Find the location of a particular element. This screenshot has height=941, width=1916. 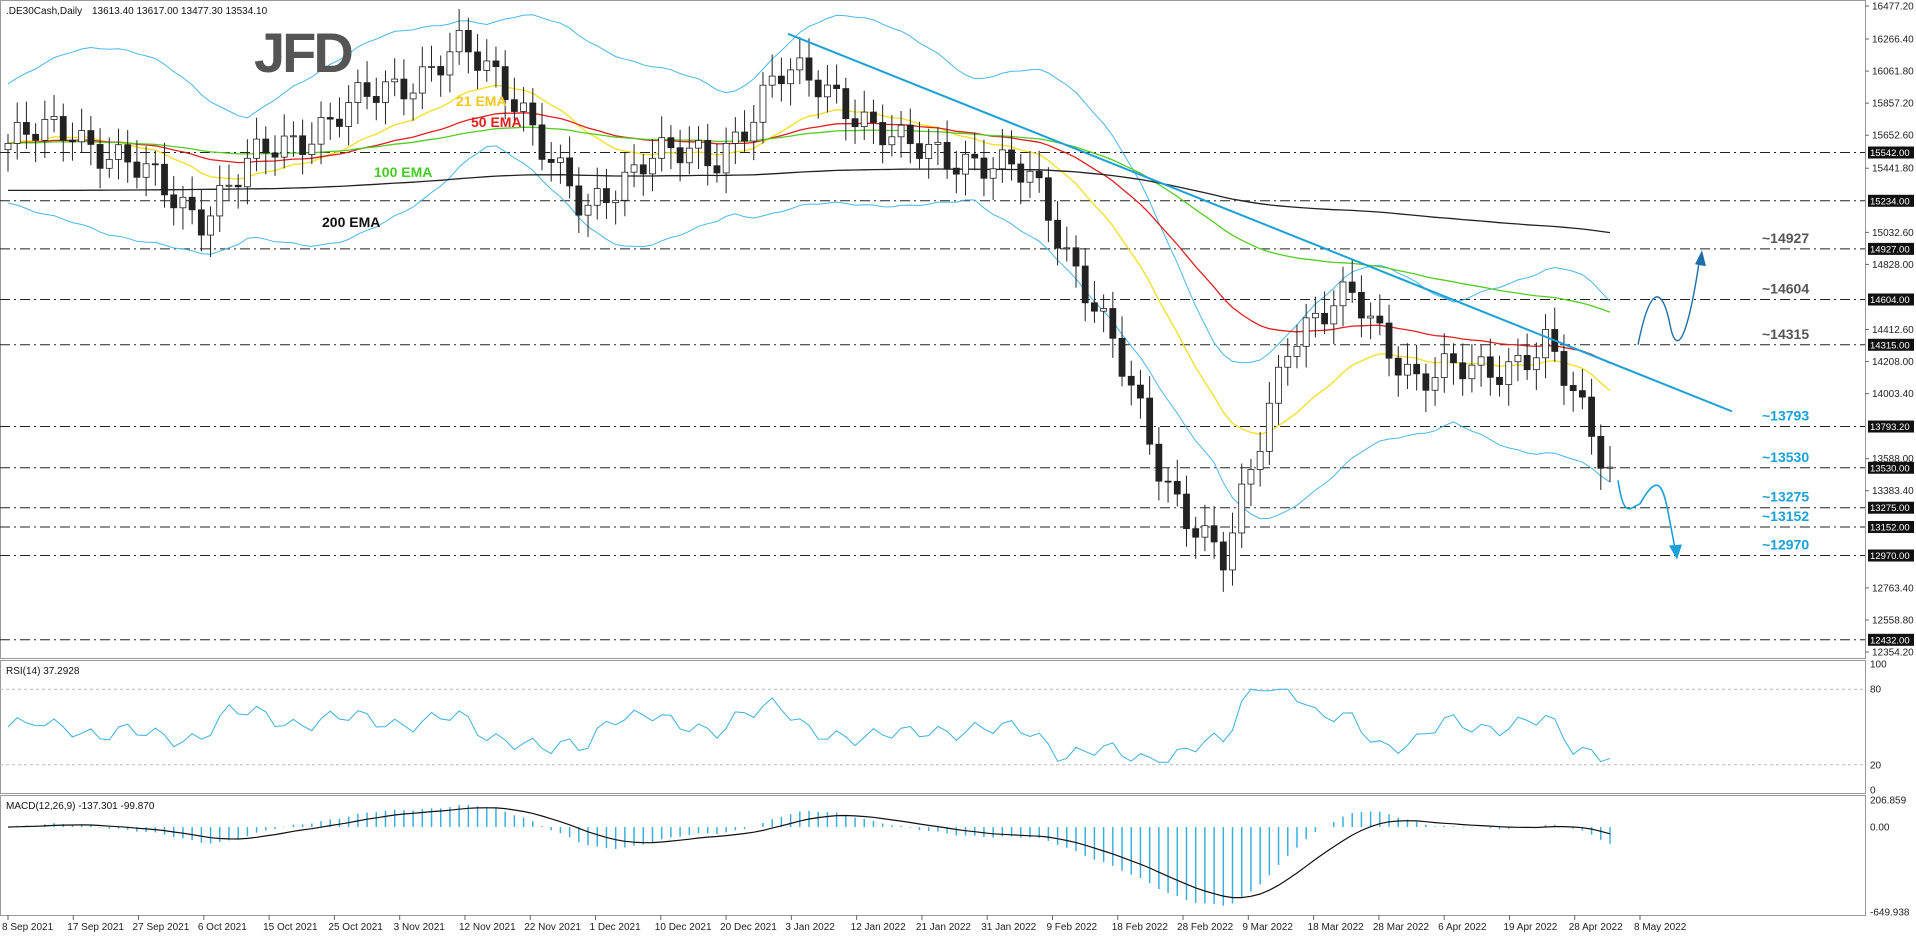

level-tag-text: 14927.00 is located at coordinates (1890, 249).